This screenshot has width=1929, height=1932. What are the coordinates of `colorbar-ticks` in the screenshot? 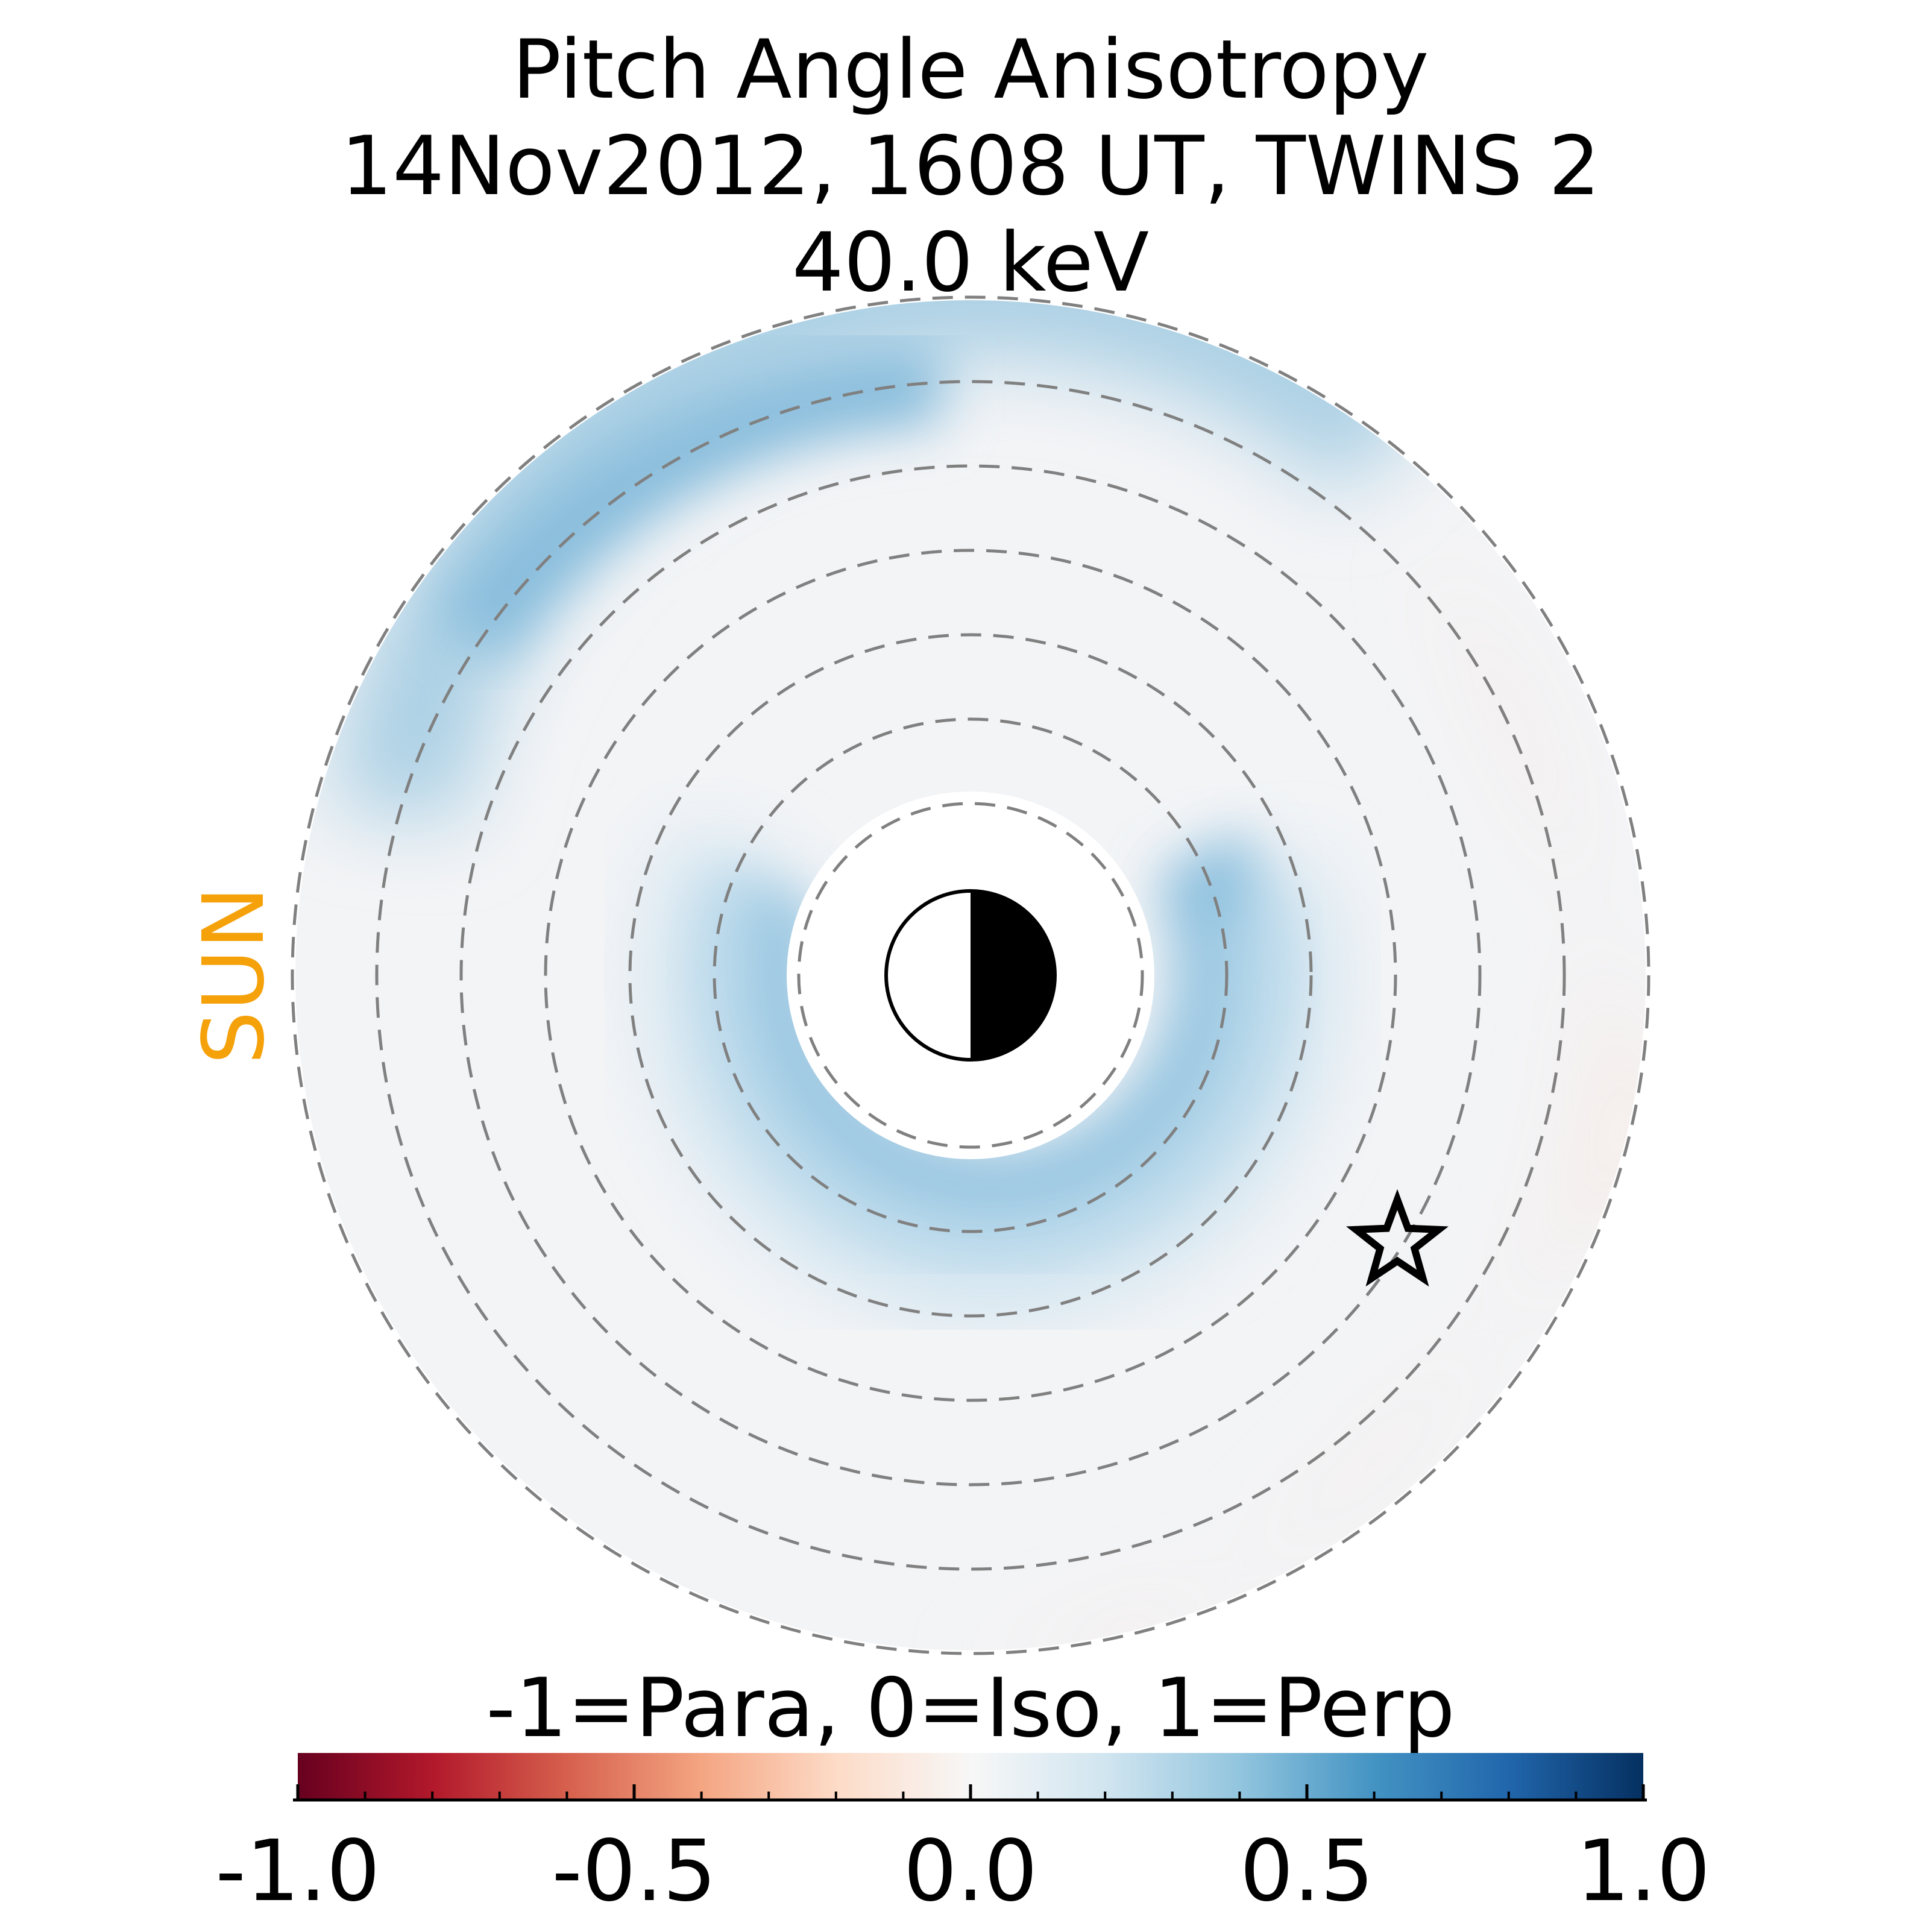 It's located at (970, 1791).